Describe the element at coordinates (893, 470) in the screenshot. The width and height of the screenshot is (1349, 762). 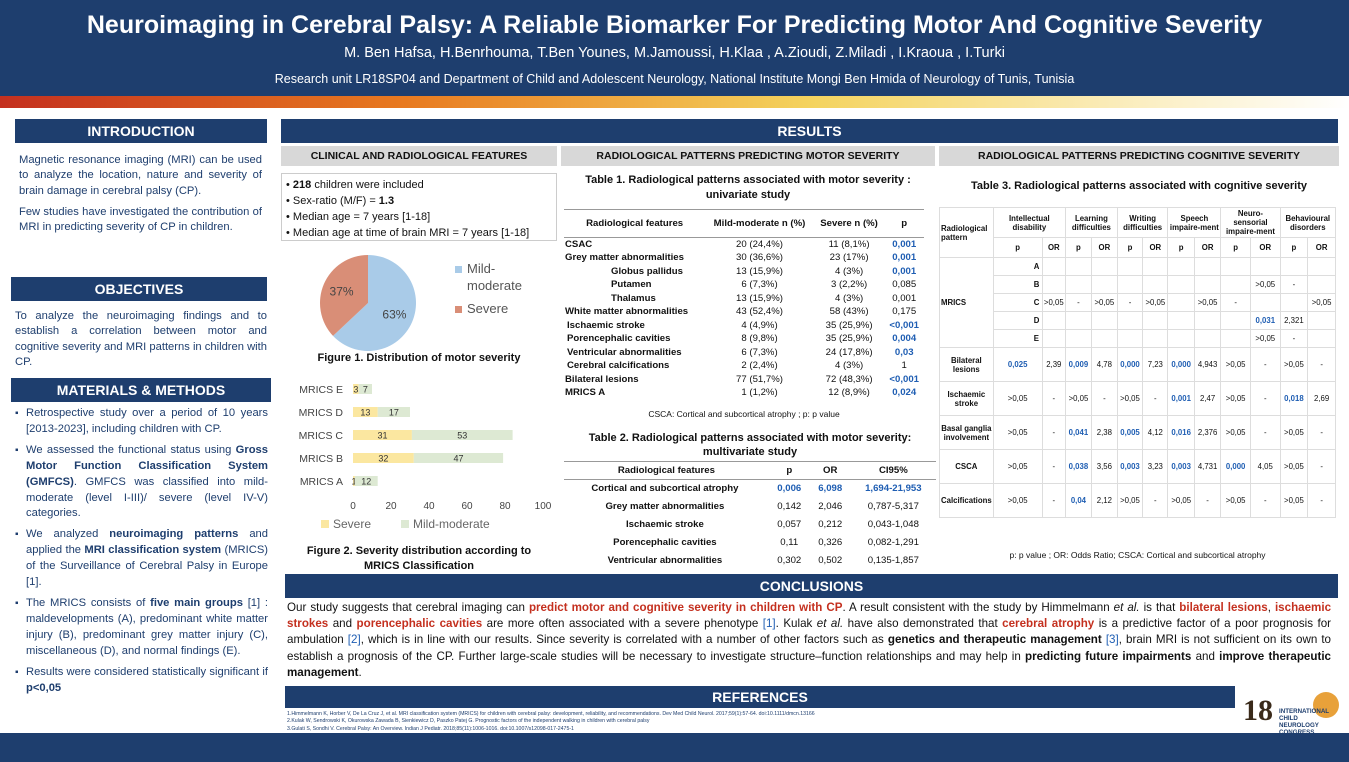
I see `table-header-cell: CI95%` at that location.